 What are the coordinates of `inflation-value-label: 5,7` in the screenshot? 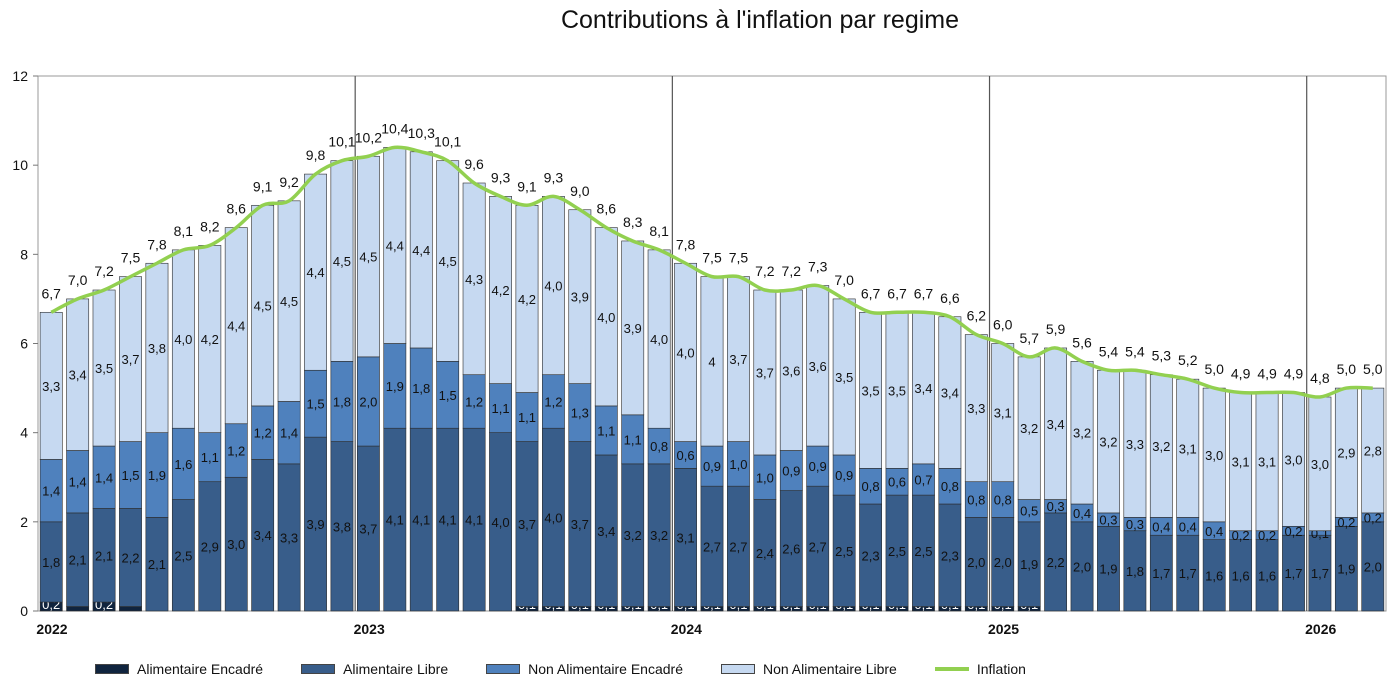 It's located at (1029, 338).